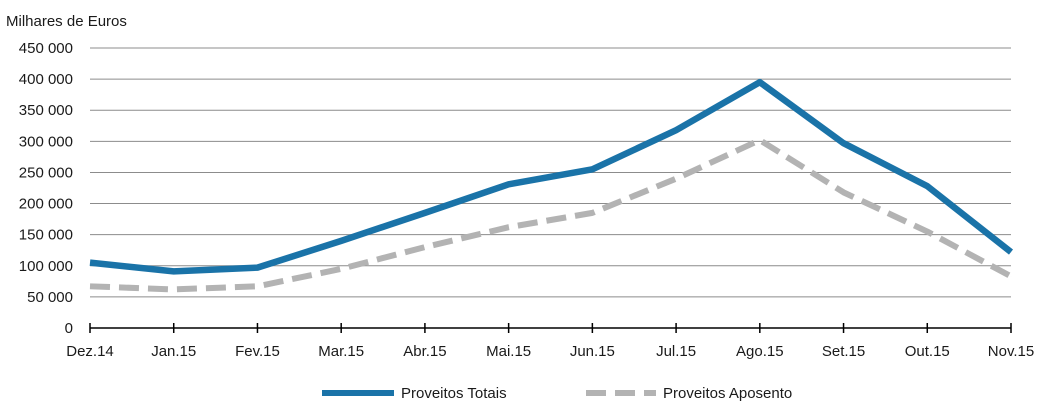 The height and width of the screenshot is (403, 1041). Describe the element at coordinates (341, 351) in the screenshot. I see `x-tick-label: Mar.15` at that location.